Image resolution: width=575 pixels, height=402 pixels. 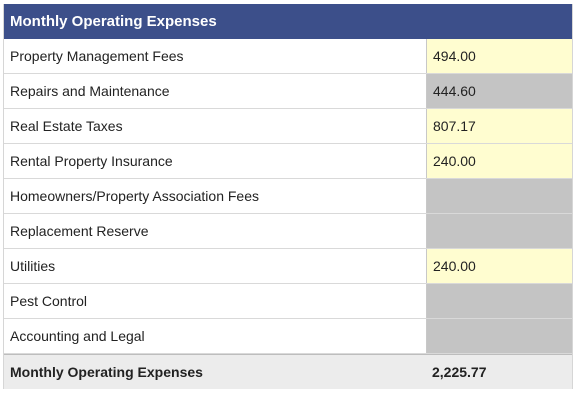 What do you see at coordinates (215, 336) in the screenshot?
I see `expense-label: Accounting and Legal` at bounding box center [215, 336].